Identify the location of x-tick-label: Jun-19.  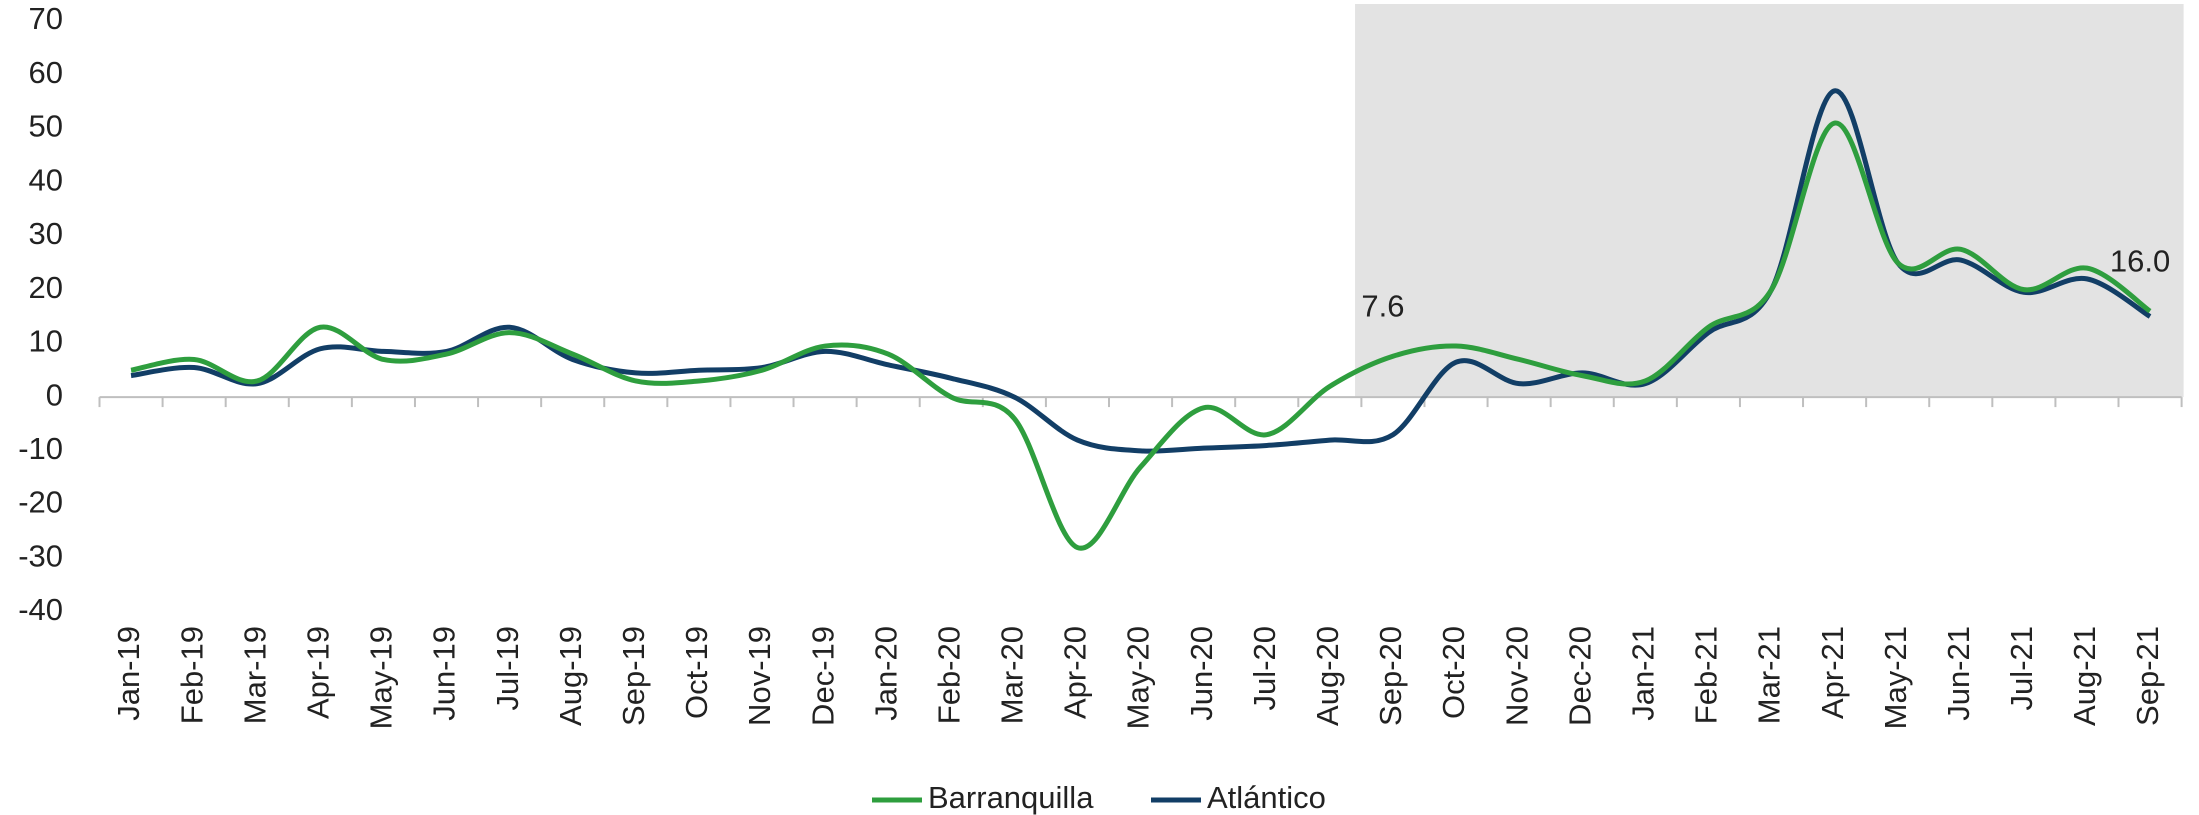
(444, 673).